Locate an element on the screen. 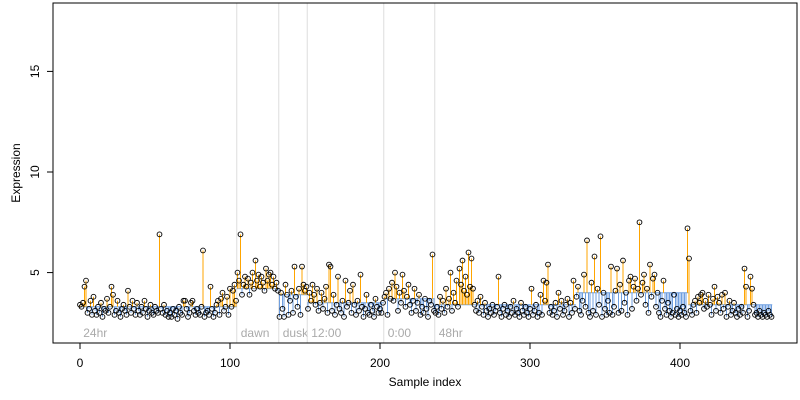 The width and height of the screenshot is (800, 400). x-tick-label: 400 is located at coordinates (680, 363).